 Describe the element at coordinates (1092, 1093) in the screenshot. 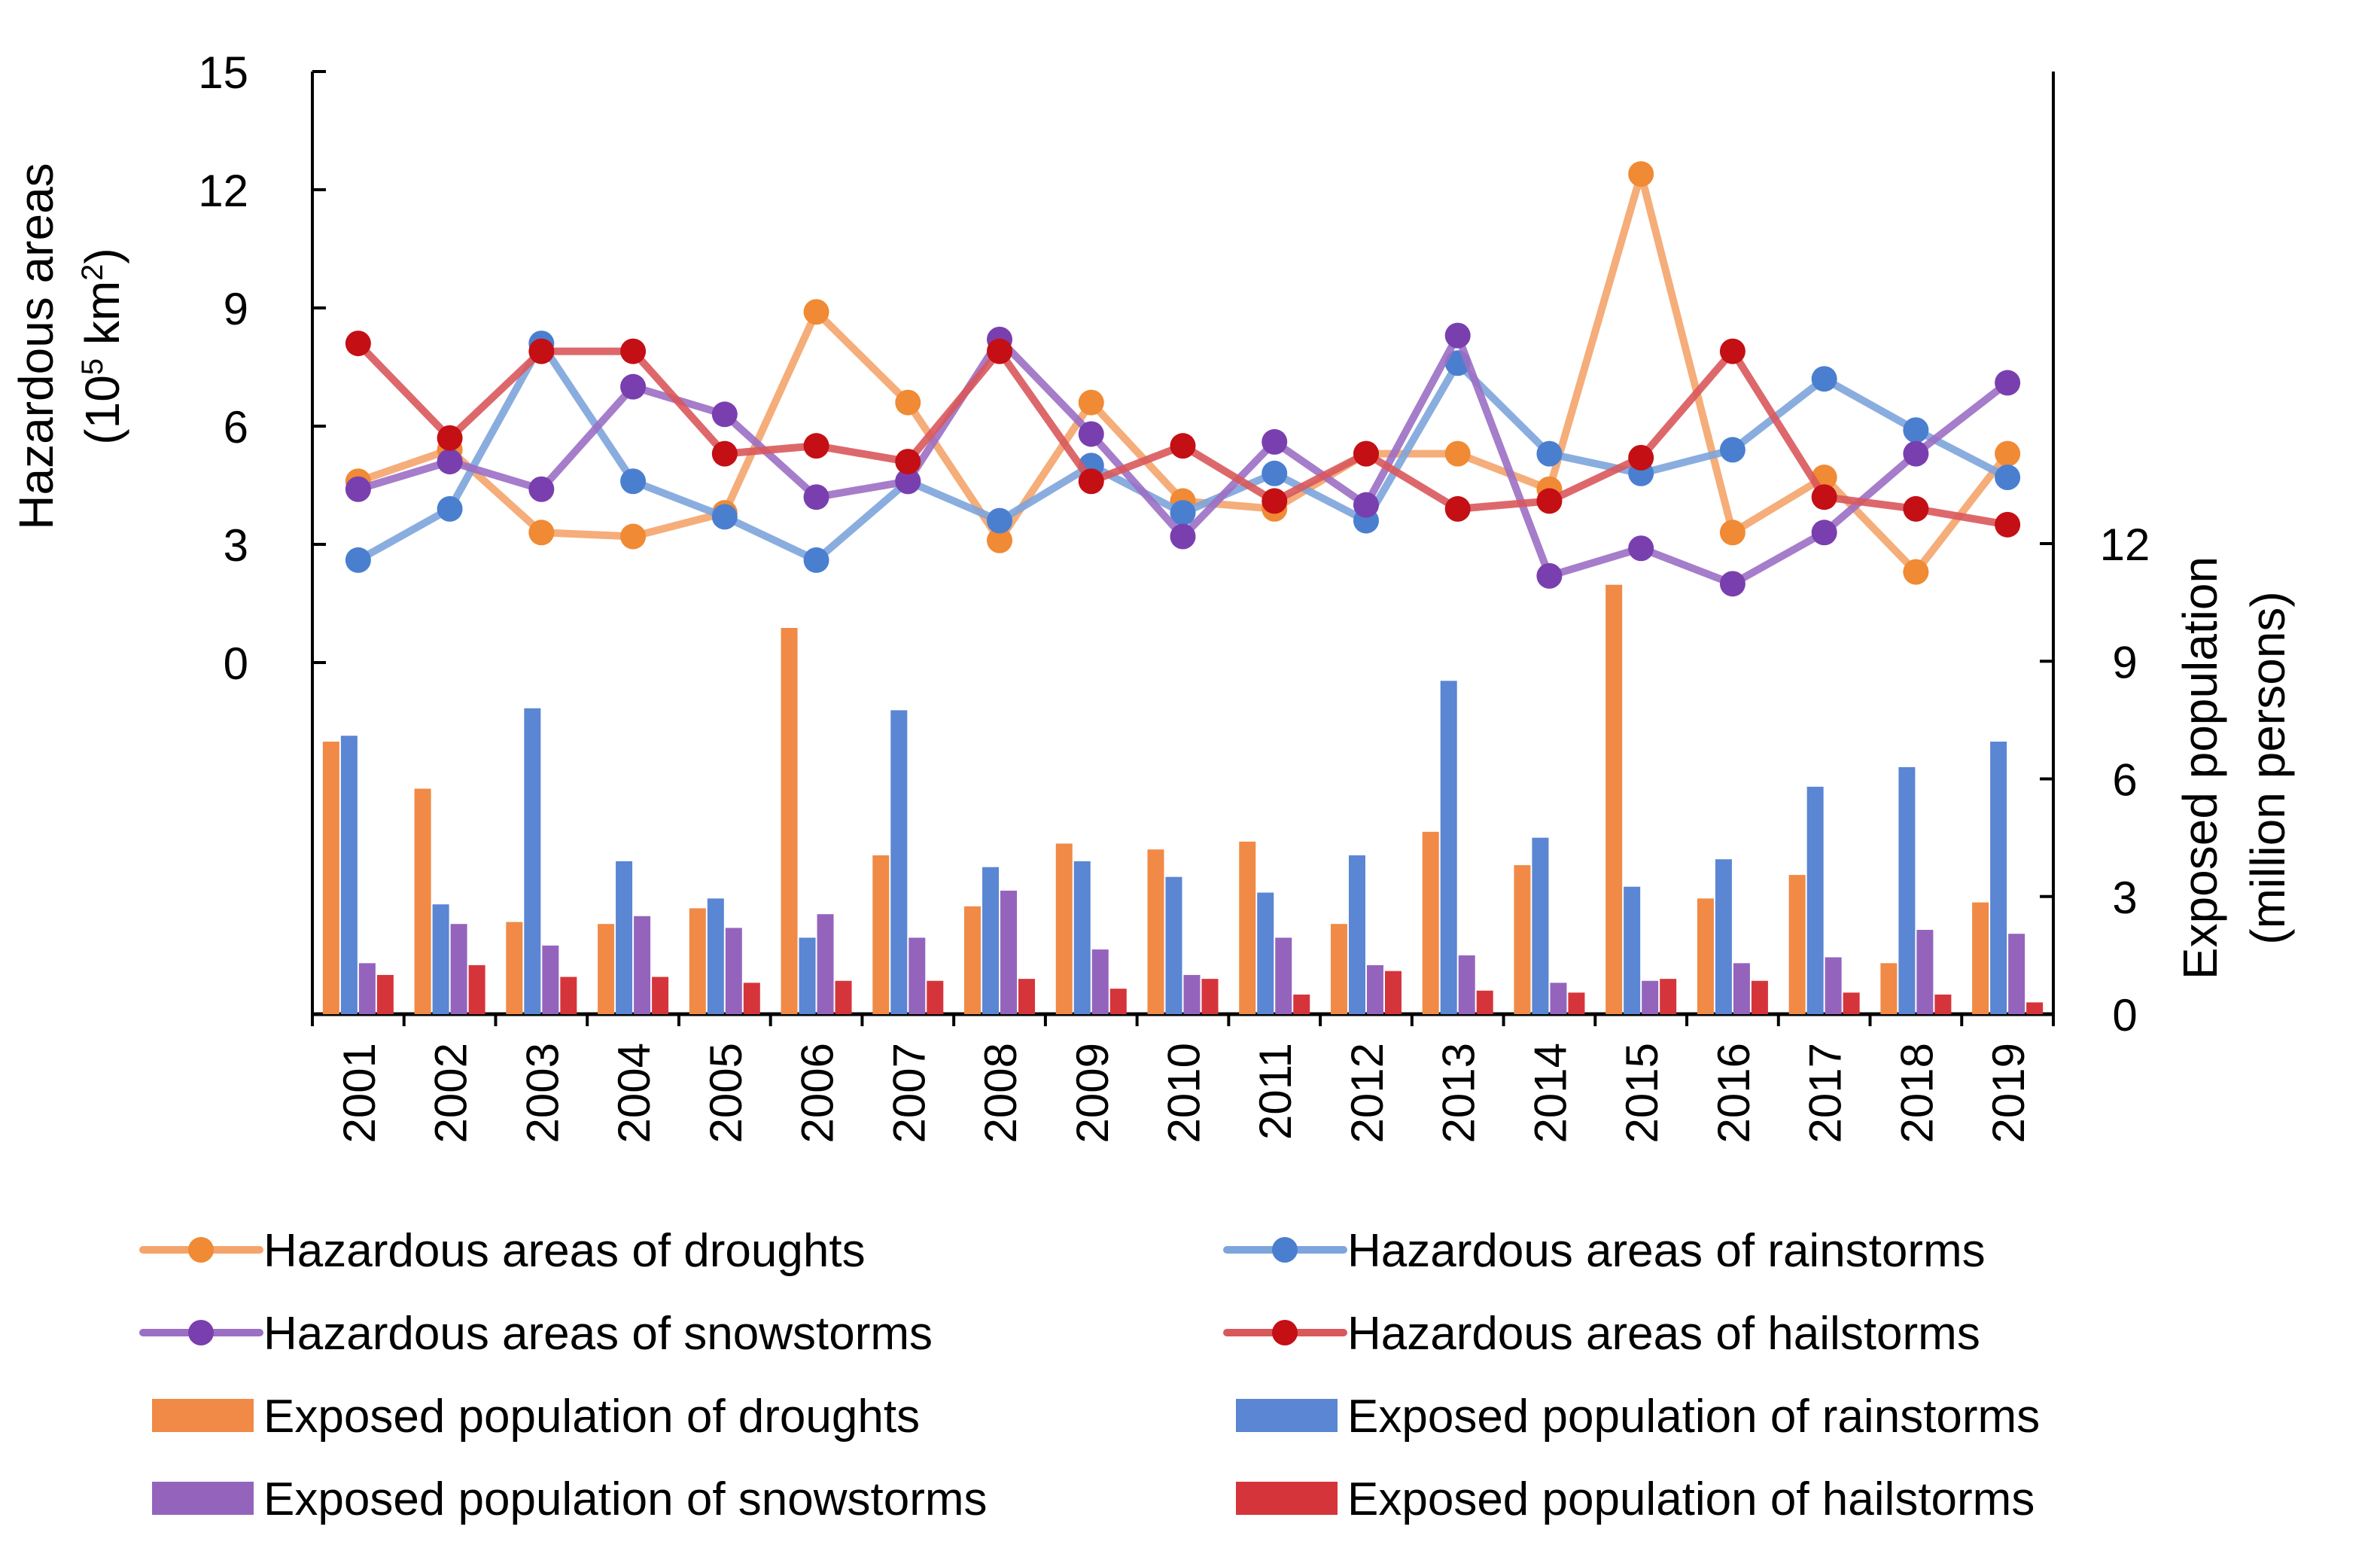

I see `x-tick-label: 2009` at that location.